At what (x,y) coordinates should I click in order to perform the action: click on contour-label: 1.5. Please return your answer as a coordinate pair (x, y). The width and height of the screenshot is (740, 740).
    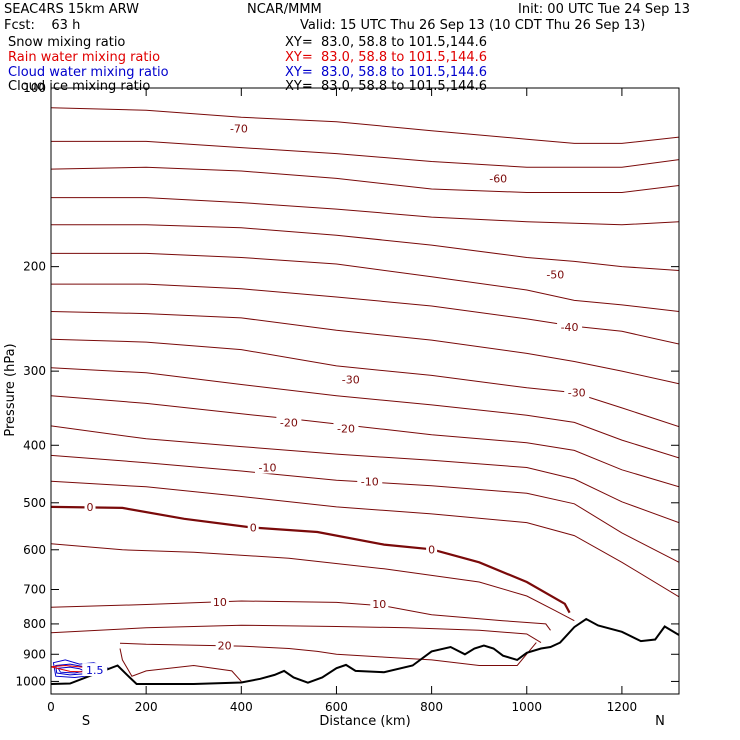
    Looking at the image, I should click on (95, 670).